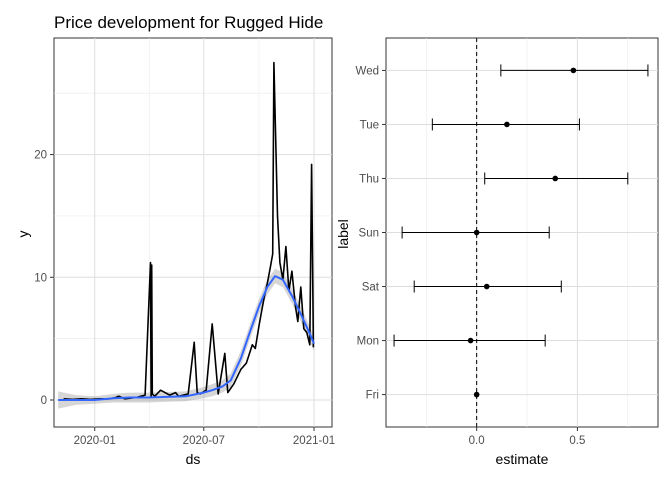 This screenshot has height=480, width=672. What do you see at coordinates (522, 459) in the screenshot?
I see `estimate-x-axis-title: estimate` at bounding box center [522, 459].